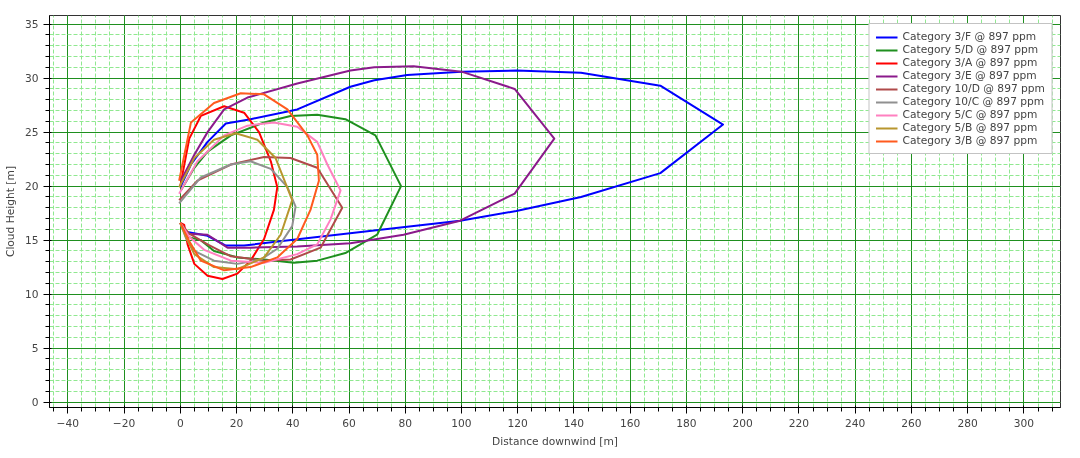 The width and height of the screenshot is (1080, 458). I want to click on x-tick-label: 60, so click(349, 423).